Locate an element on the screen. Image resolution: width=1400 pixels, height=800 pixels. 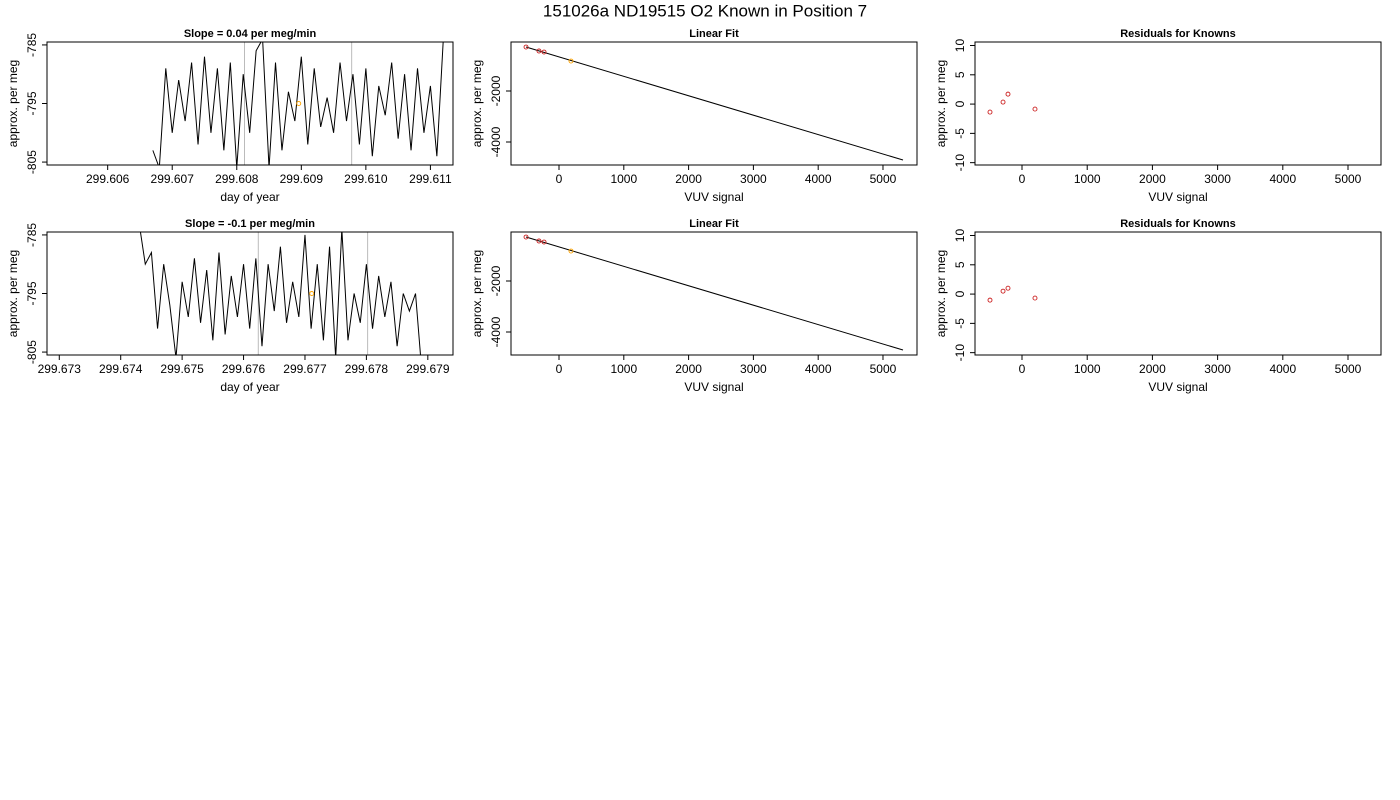
x-tick-label: 299.676 is located at coordinates (244, 369).